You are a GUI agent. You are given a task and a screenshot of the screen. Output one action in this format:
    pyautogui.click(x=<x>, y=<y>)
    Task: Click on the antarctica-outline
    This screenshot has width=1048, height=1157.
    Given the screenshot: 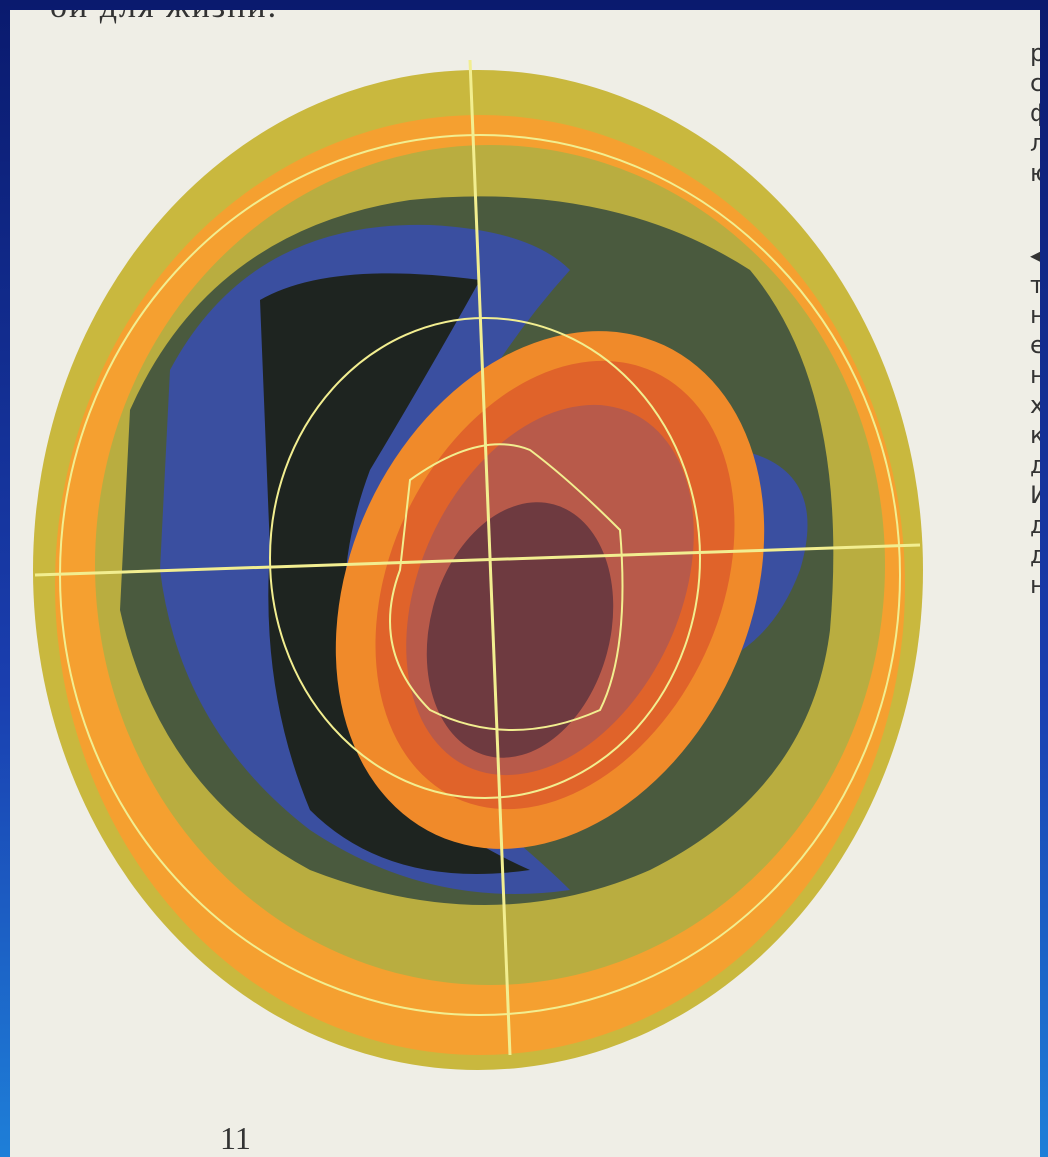 What is the action you would take?
    pyautogui.click(x=506, y=587)
    